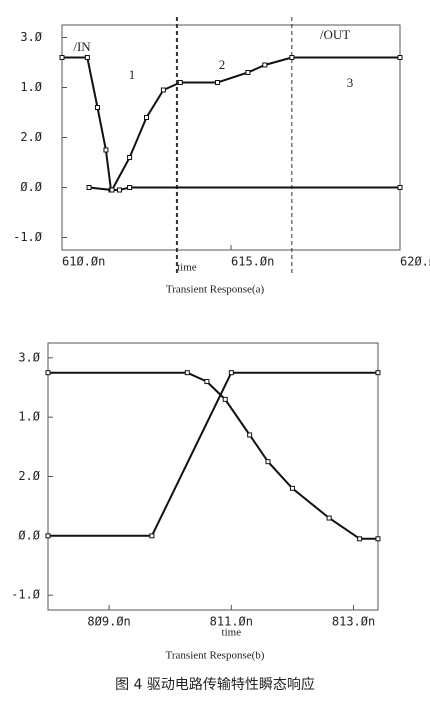 The height and width of the screenshot is (703, 430). Describe the element at coordinates (82, 46) in the screenshot. I see `annotation: /IN` at that location.